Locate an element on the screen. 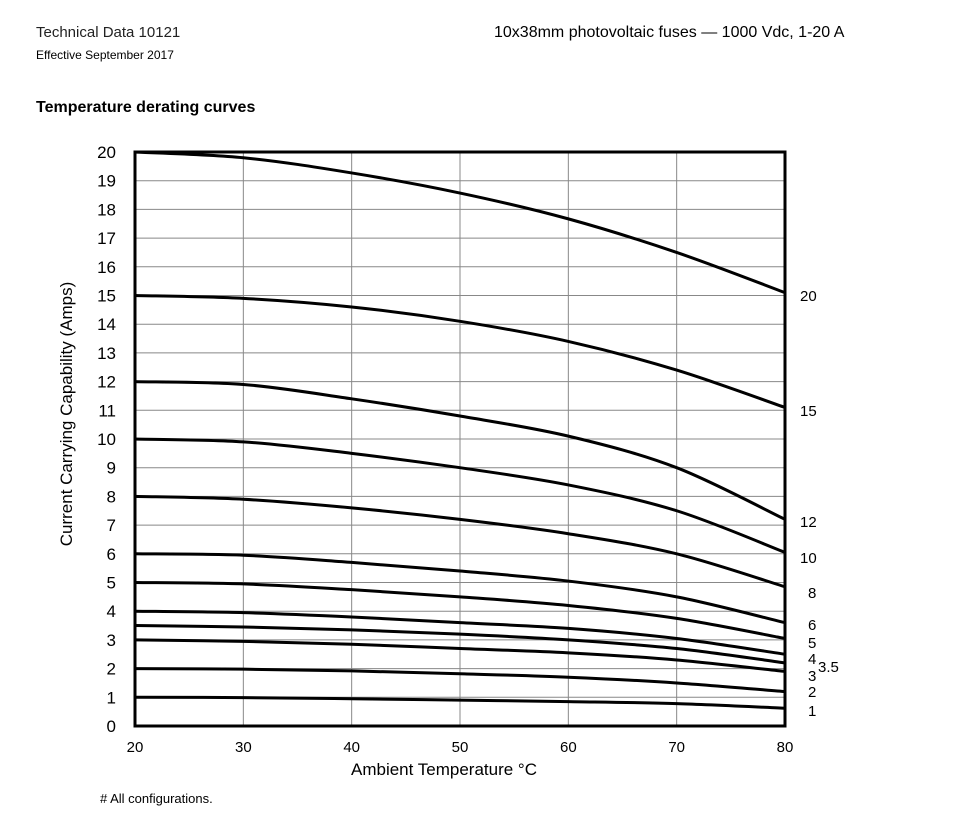 This screenshot has width=975, height=839. document-title: Technical Data 10121 is located at coordinates (108, 32).